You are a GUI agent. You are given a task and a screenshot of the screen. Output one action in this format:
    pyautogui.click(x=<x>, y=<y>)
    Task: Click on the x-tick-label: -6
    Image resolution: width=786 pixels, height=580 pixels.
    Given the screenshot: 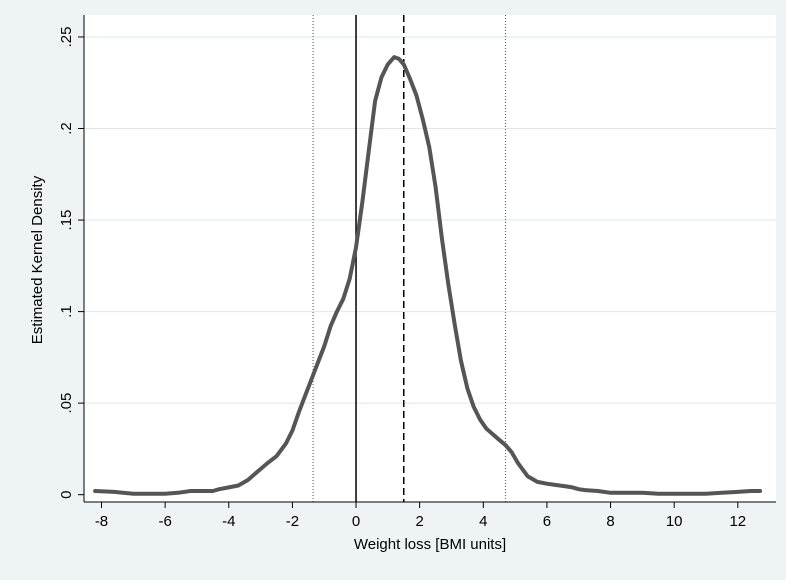 What is the action you would take?
    pyautogui.click(x=164, y=521)
    